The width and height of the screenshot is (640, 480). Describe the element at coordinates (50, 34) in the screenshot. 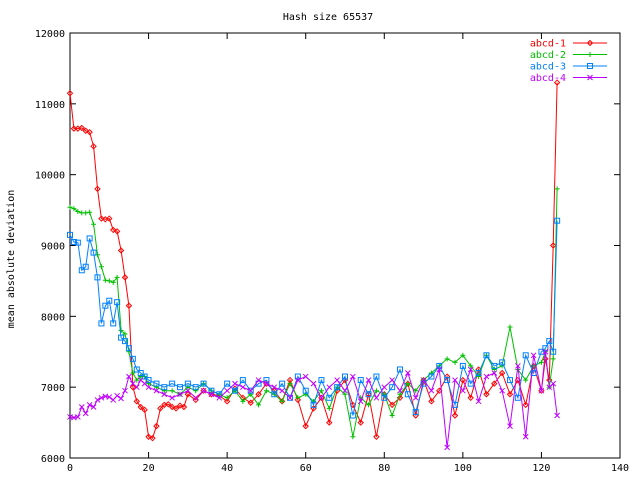

I see `y-tick-label: 12000` at that location.